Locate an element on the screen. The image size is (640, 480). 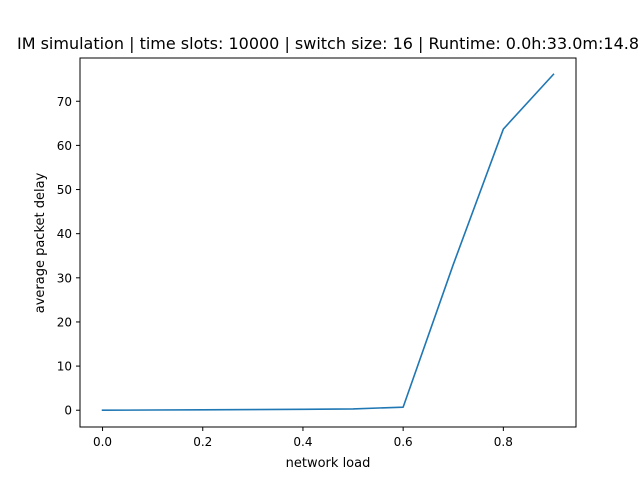
x-tick-label: 0.4 is located at coordinates (302, 442).